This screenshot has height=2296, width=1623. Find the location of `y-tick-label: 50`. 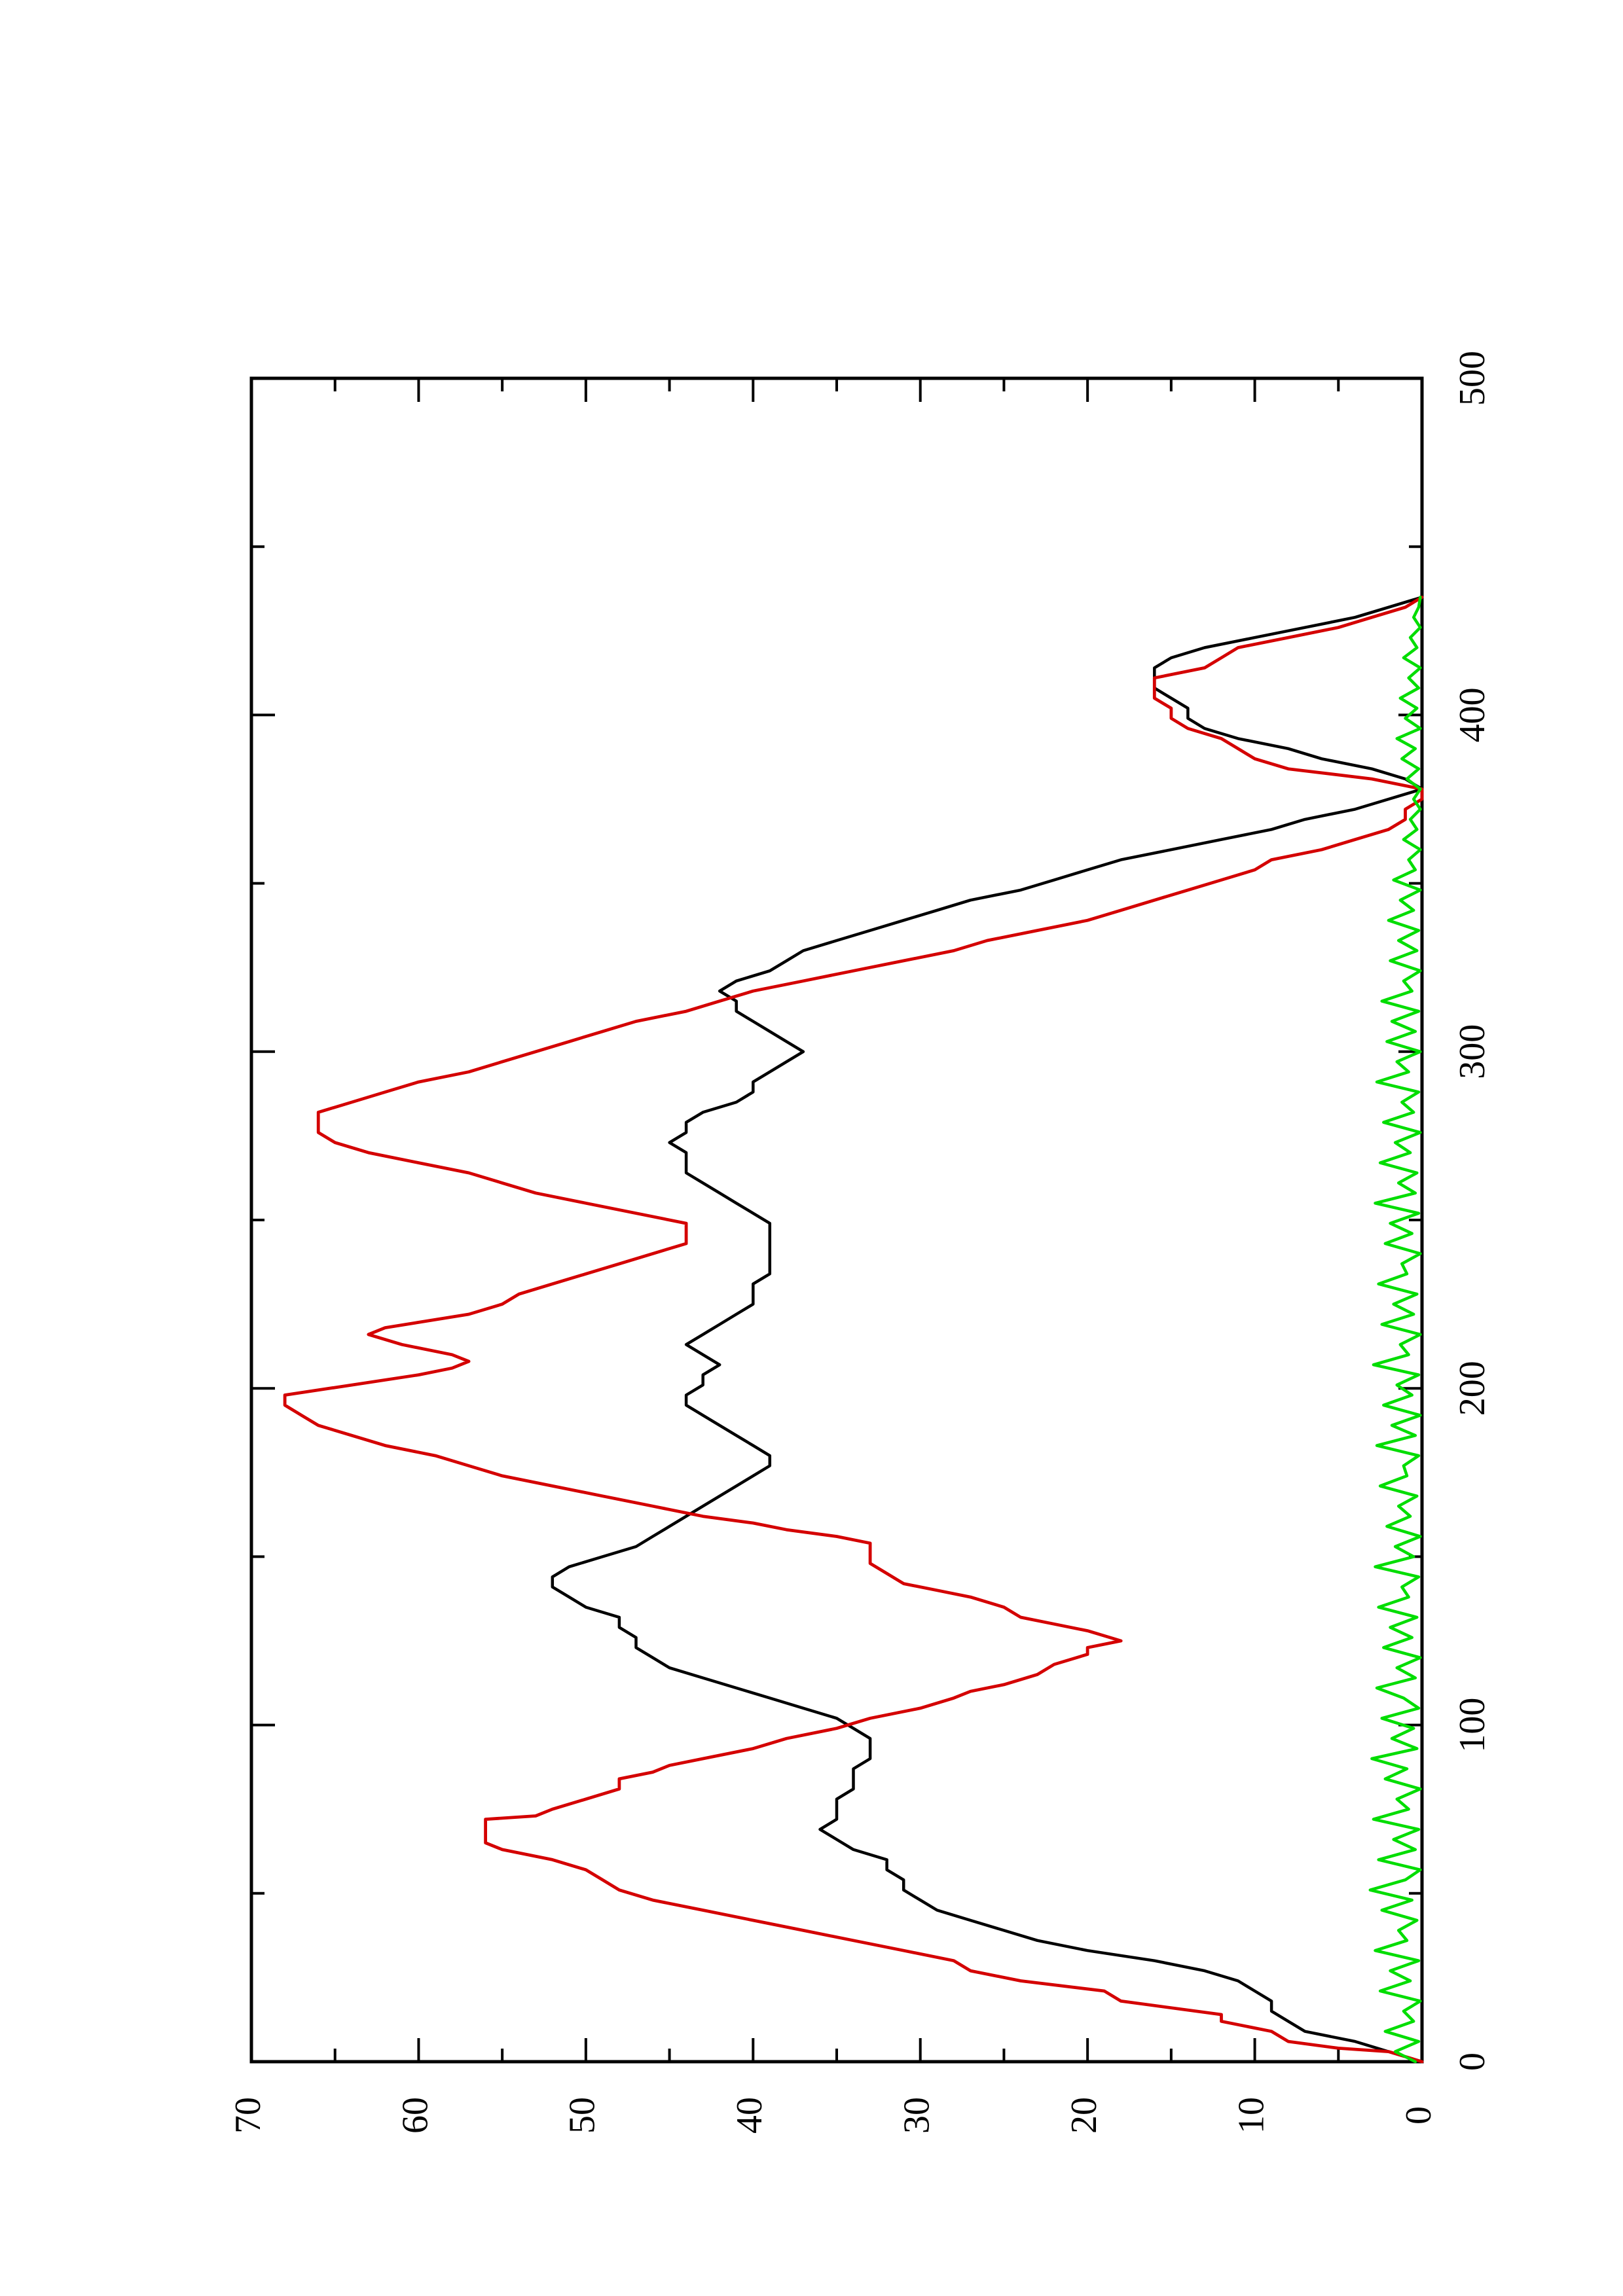

y-tick-label: 50 is located at coordinates (582, 2115).